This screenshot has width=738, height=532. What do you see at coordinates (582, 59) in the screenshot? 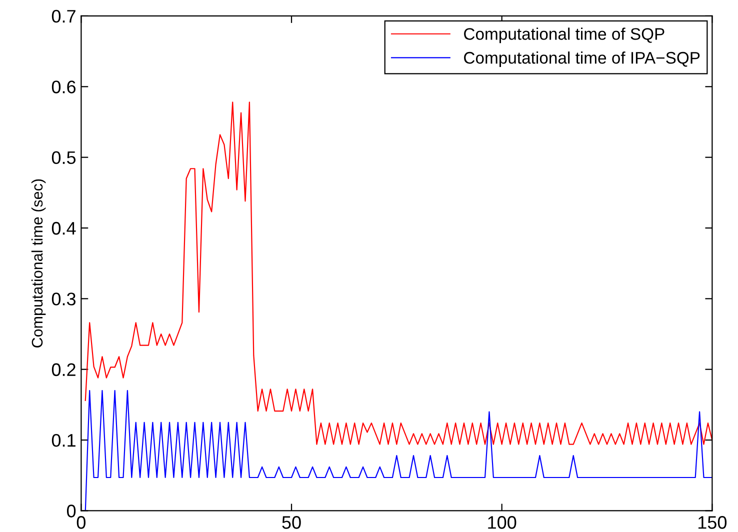
I see `legend-label: Computational time of IPA−SQP` at bounding box center [582, 59].